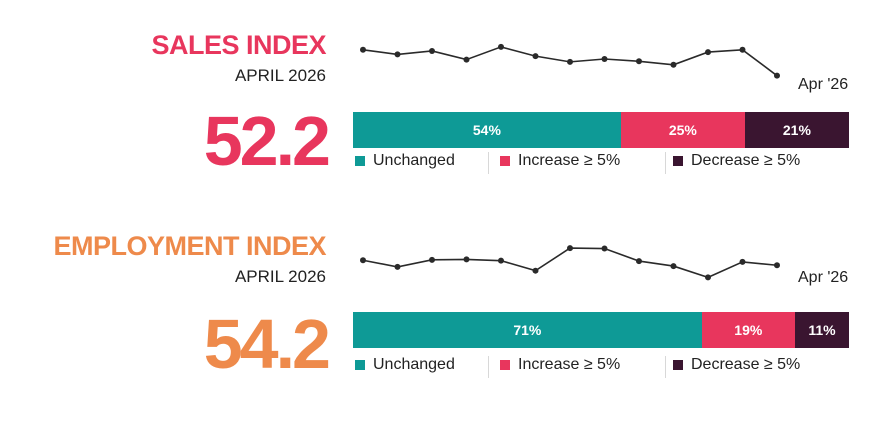  I want to click on employment-trend-line, so click(570, 263).